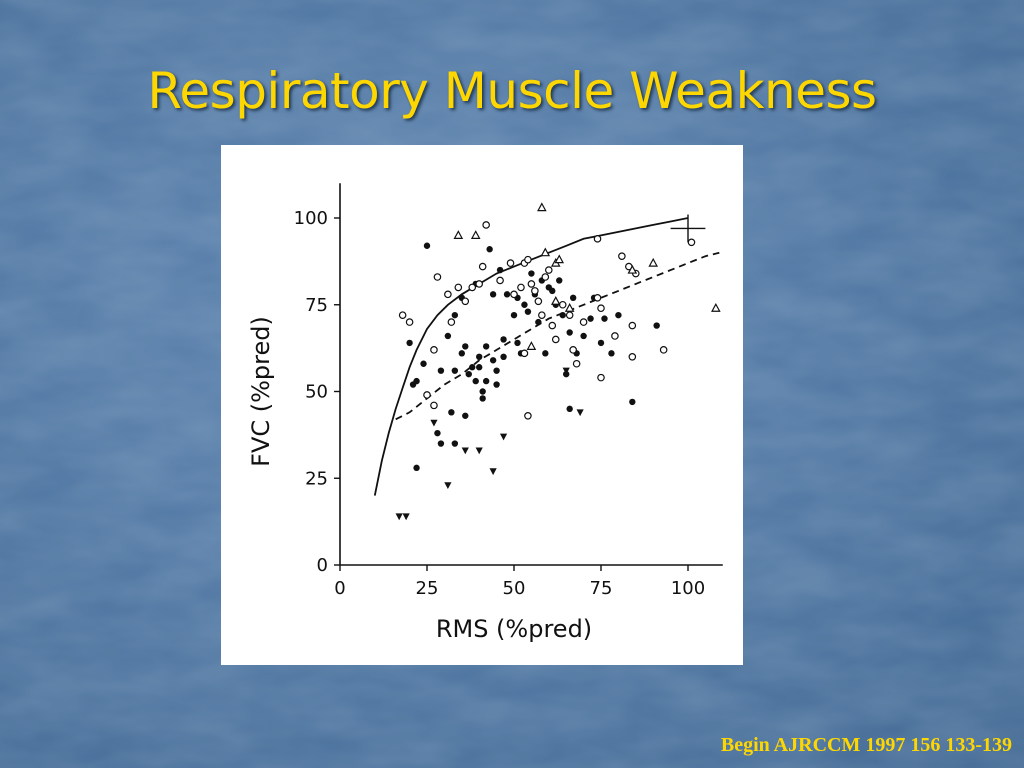  Describe the element at coordinates (339, 588) in the screenshot. I see `x-tick-label: 0` at that location.